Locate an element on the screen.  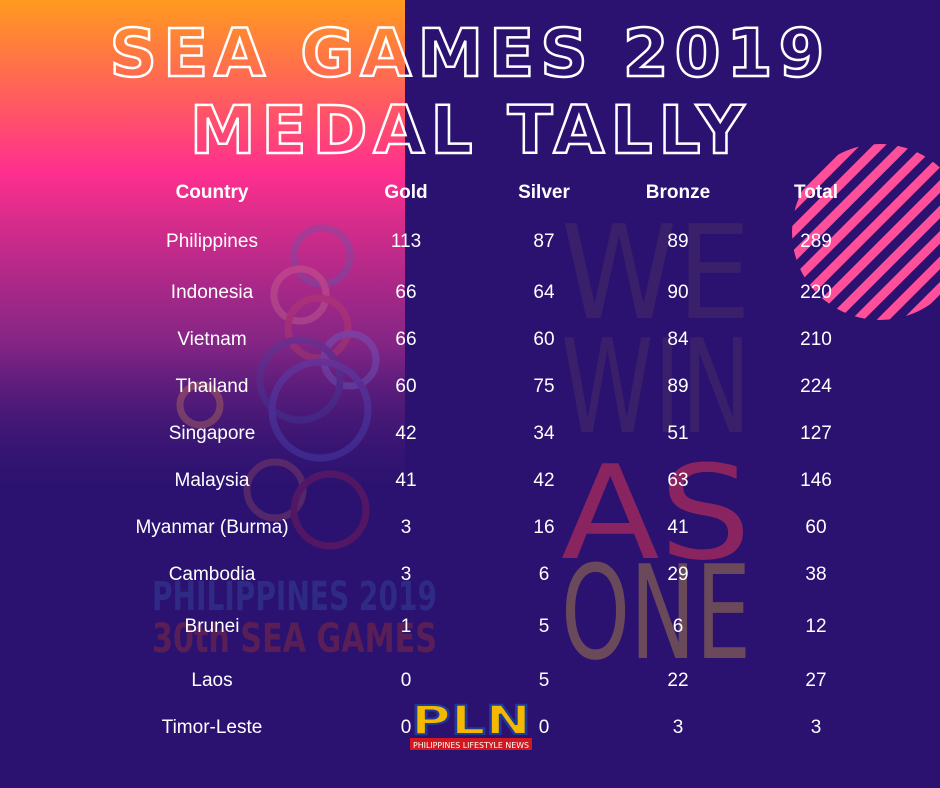
medal-count: 210 is located at coordinates (816, 339).